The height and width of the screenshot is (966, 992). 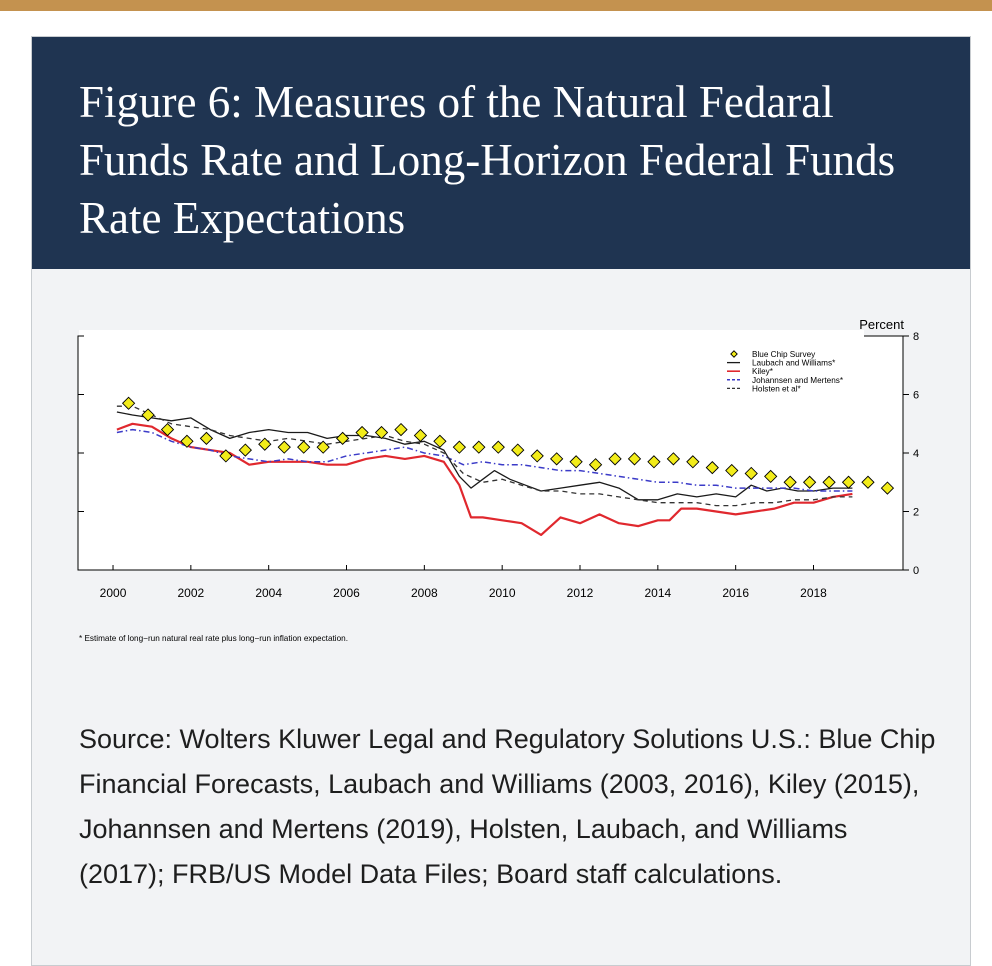 I want to click on y-tick-label: 2, so click(x=916, y=513).